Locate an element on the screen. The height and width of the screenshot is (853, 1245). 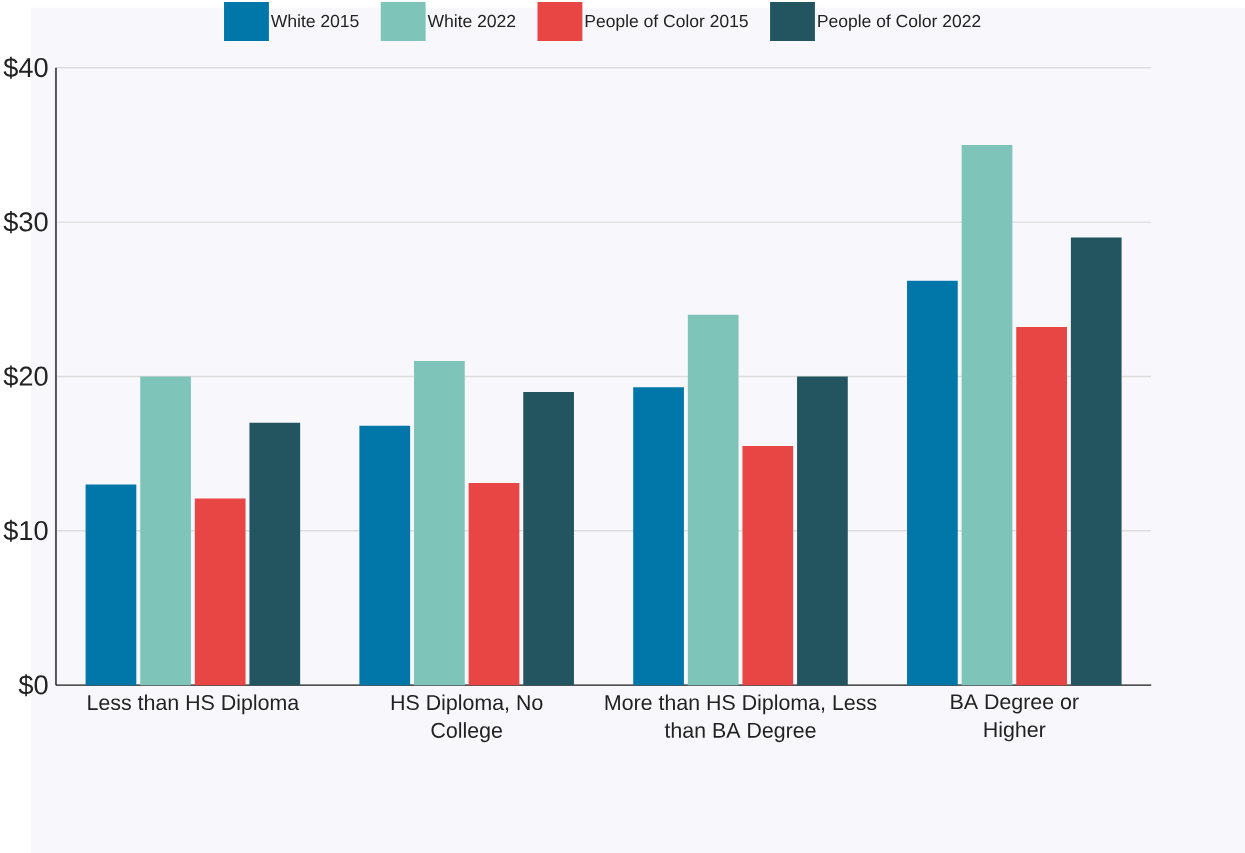
y-tick-label: $40 is located at coordinates (25, 67).